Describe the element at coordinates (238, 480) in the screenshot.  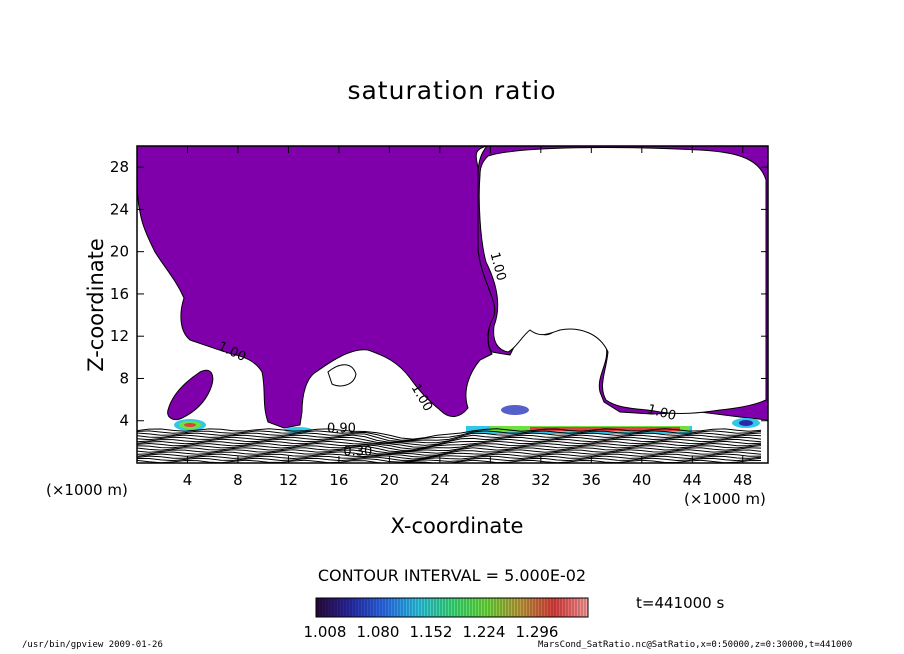
I see `x-tick-label: 8` at that location.